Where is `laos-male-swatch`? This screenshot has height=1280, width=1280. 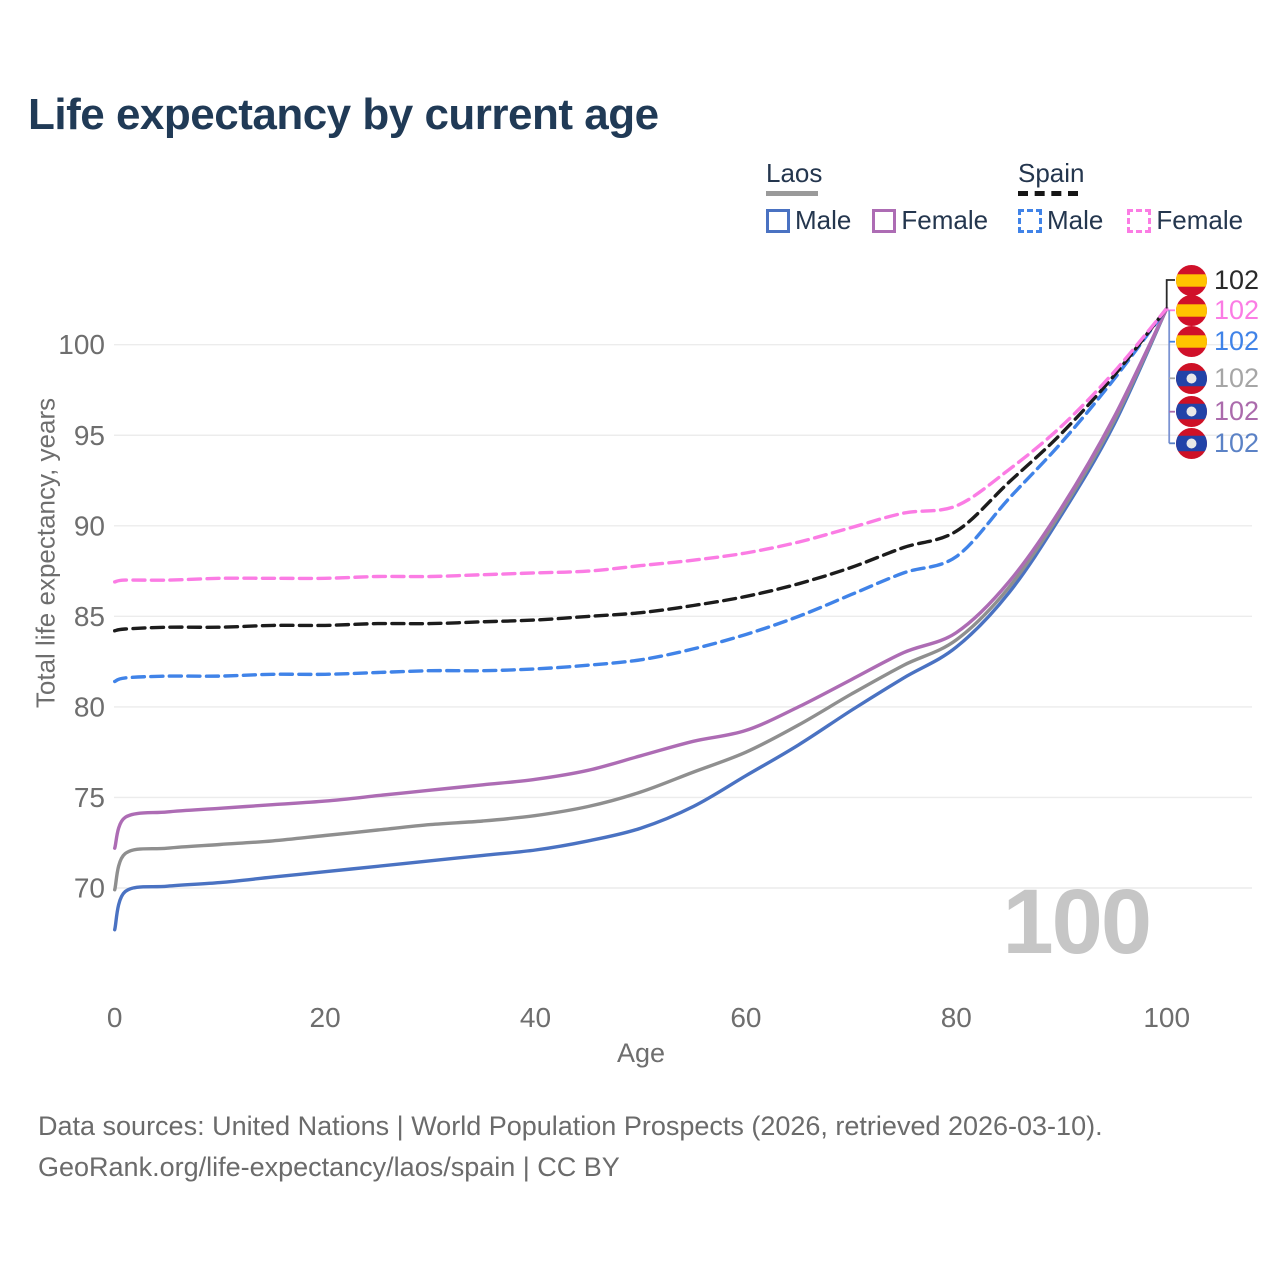 laos-male-swatch is located at coordinates (778, 220).